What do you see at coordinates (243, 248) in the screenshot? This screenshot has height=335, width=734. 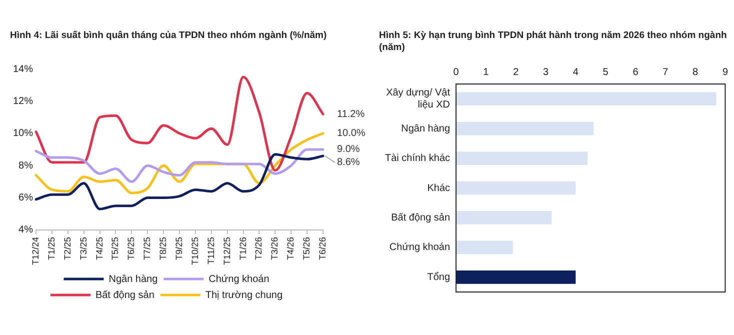 I see `x-tick-label: T1/26` at bounding box center [243, 248].